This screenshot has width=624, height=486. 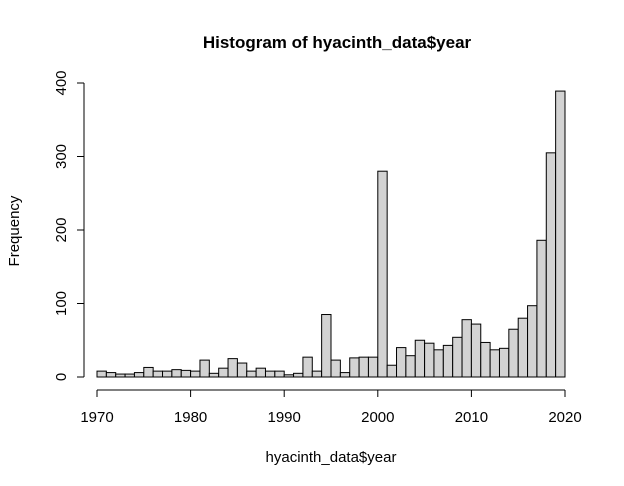 I want to click on x-tick-label: 1970, so click(x=96, y=417).